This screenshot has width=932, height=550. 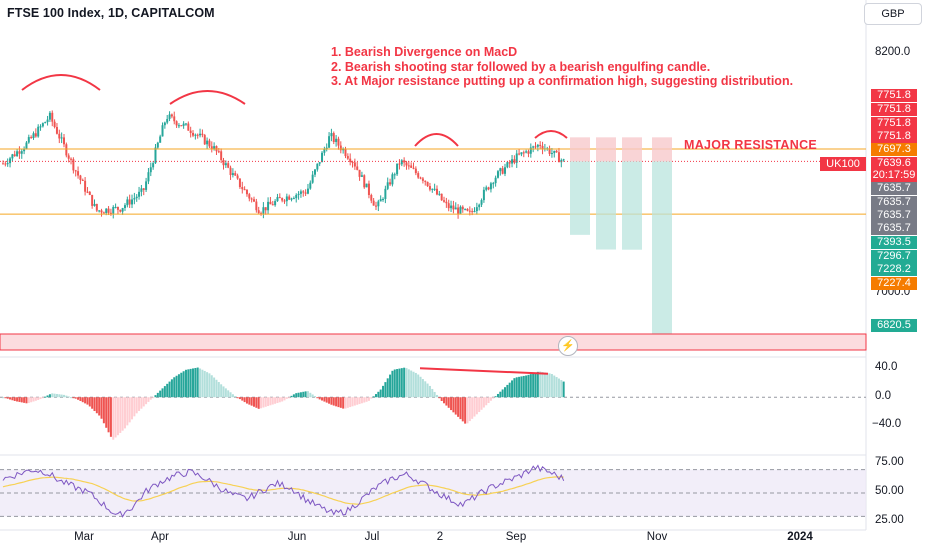 What do you see at coordinates (894, 283) in the screenshot?
I see `price-tag: 7227.4` at bounding box center [894, 283].